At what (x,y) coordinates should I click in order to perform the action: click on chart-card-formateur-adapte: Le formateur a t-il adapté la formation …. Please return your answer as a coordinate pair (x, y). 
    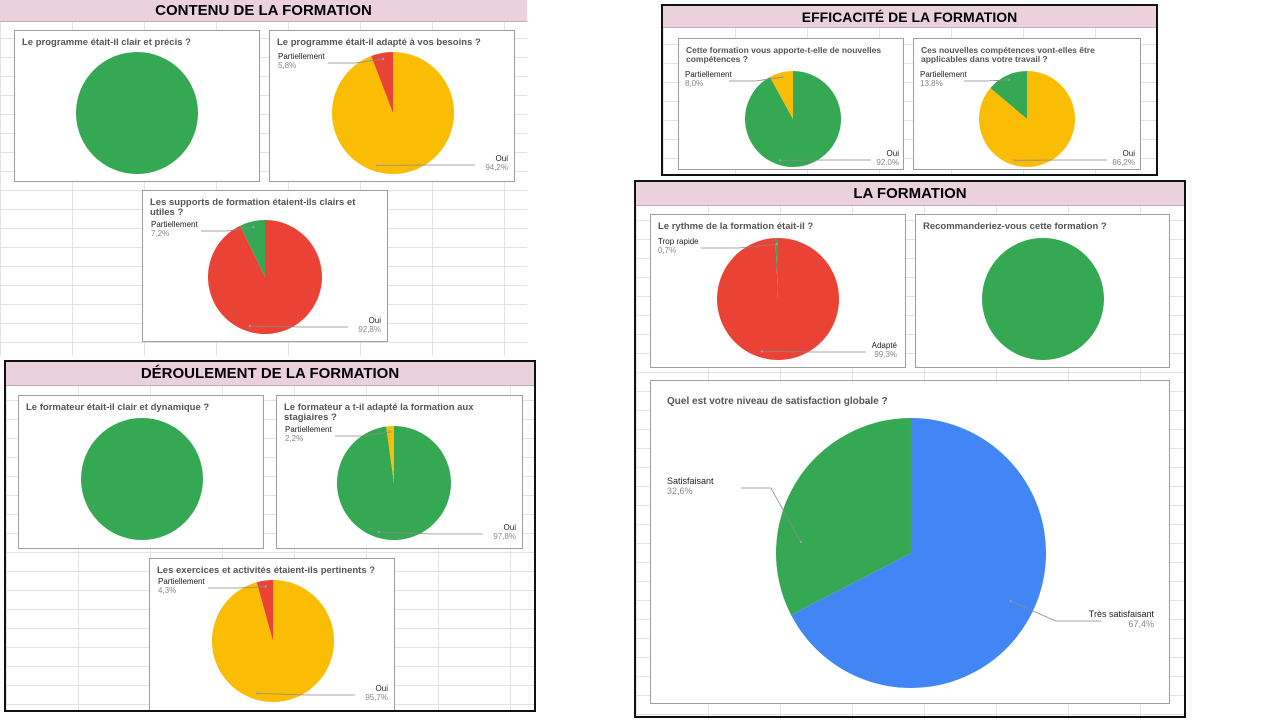
    Looking at the image, I should click on (399, 472).